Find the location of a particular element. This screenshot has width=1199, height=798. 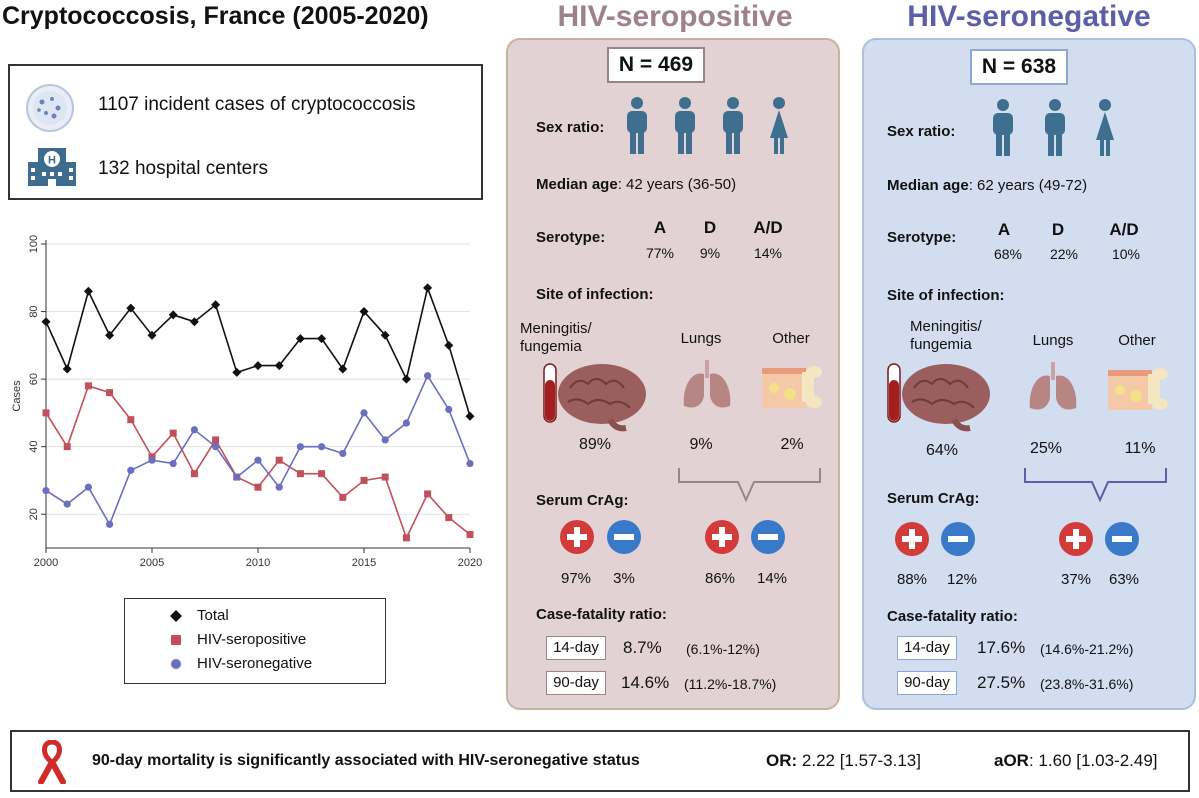

pos-site-meningitis: Meningitis/ fungemia is located at coordinates (556, 337).